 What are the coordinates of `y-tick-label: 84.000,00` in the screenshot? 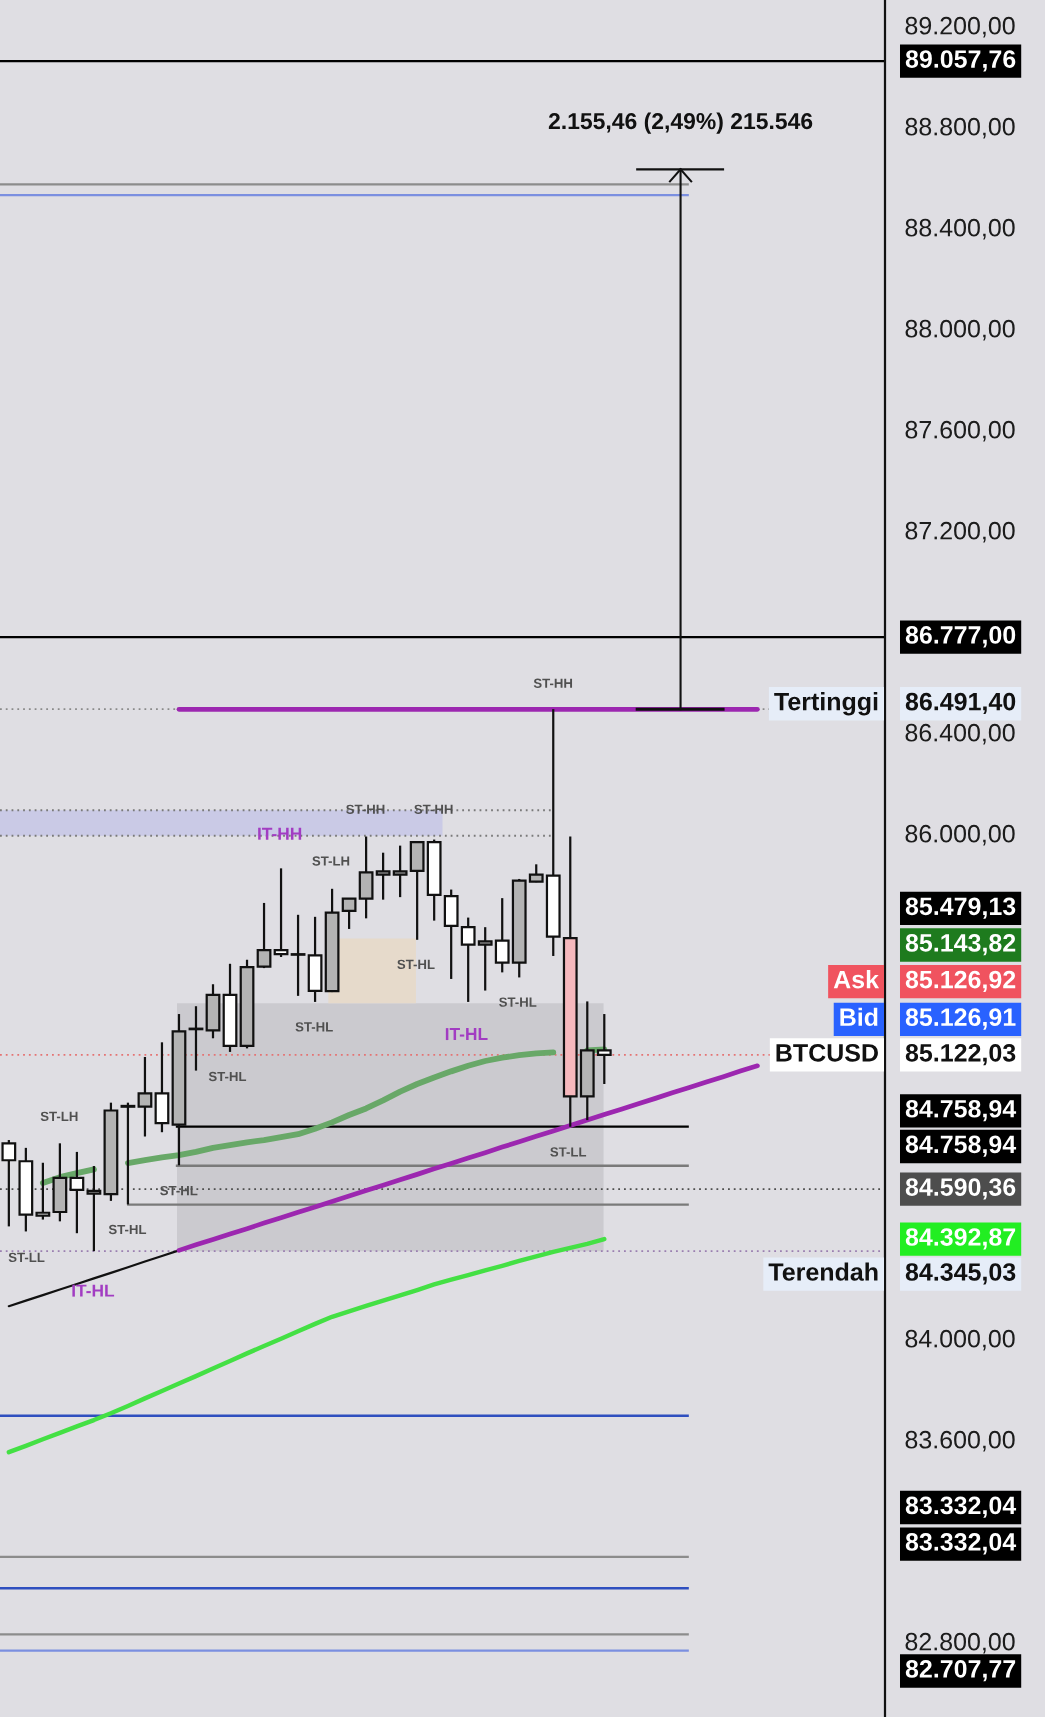 It's located at (960, 1340).